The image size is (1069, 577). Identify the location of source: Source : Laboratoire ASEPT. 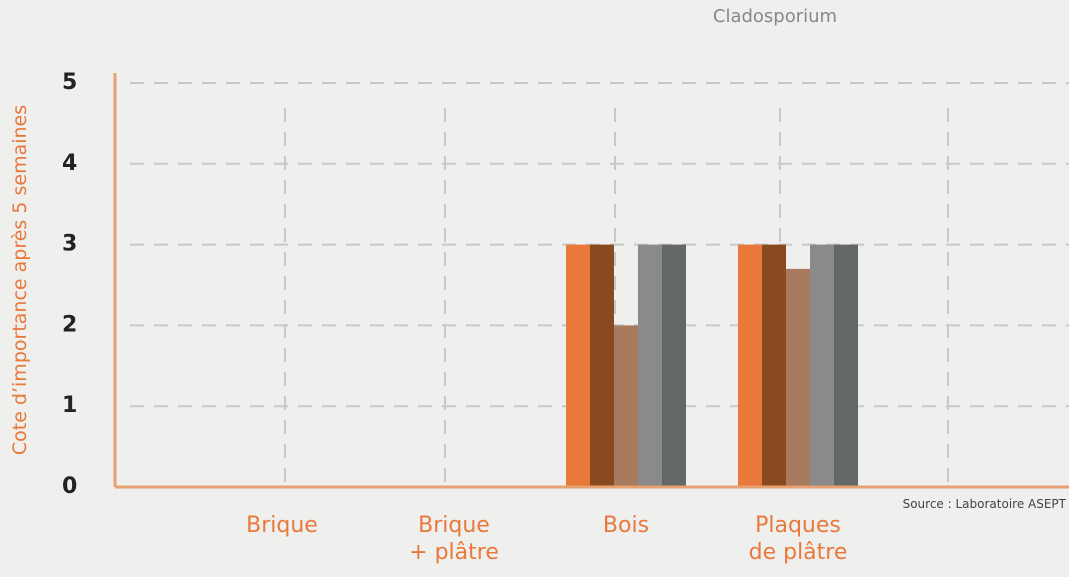
(985, 504).